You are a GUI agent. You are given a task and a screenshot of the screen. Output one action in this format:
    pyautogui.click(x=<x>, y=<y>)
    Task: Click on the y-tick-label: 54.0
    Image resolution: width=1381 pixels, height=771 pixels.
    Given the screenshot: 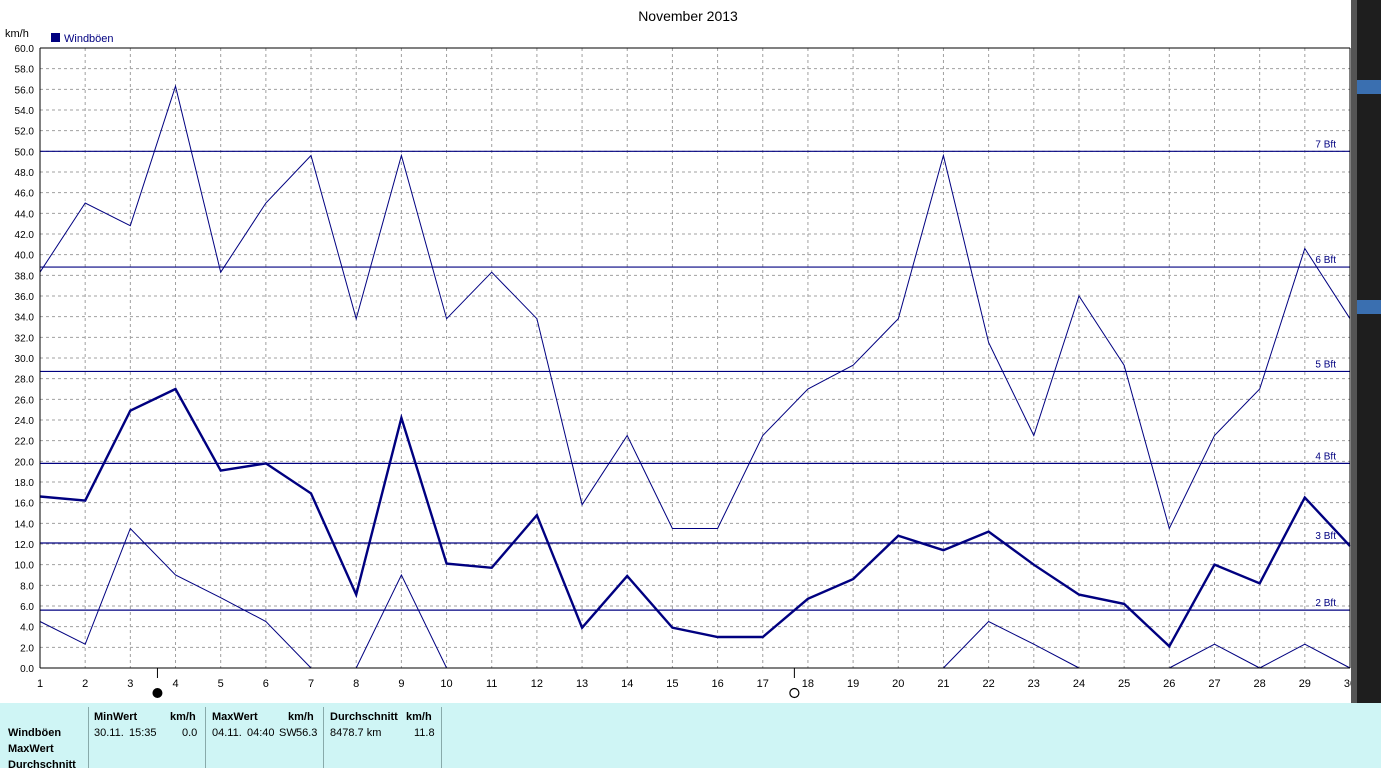 What is the action you would take?
    pyautogui.click(x=25, y=111)
    